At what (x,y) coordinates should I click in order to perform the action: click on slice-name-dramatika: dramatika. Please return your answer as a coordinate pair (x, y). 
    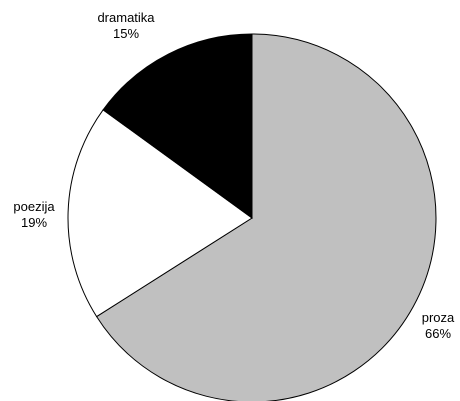
    Looking at the image, I should click on (126, 17).